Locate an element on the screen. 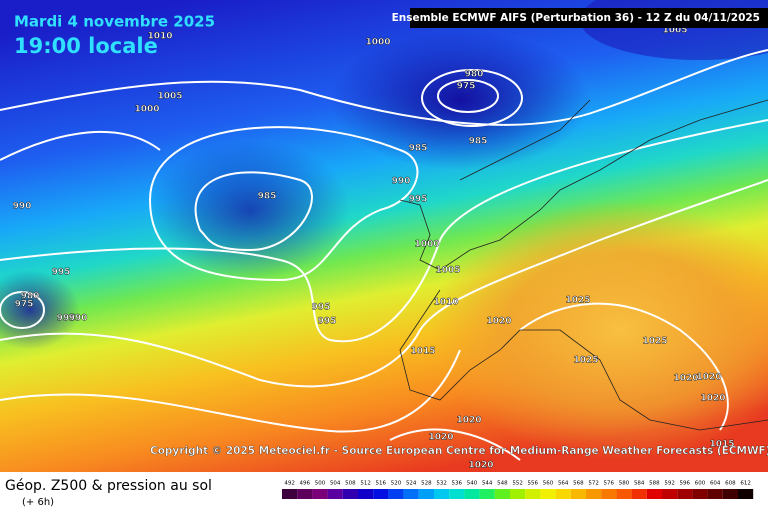  colorbar-label: 584 is located at coordinates (639, 484).